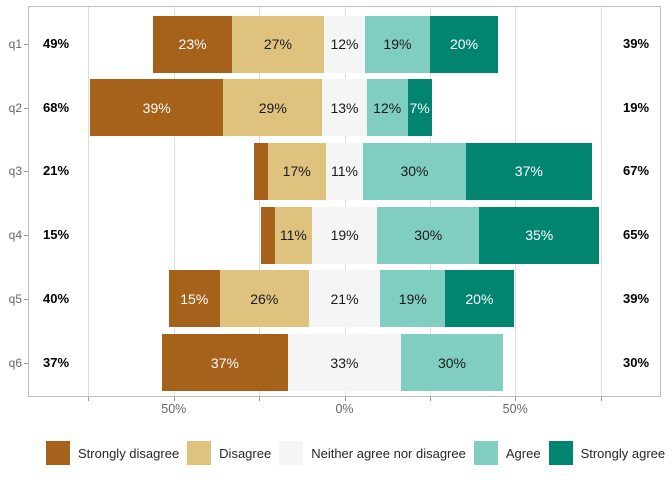  I want to click on segment-label: 20%, so click(464, 44).